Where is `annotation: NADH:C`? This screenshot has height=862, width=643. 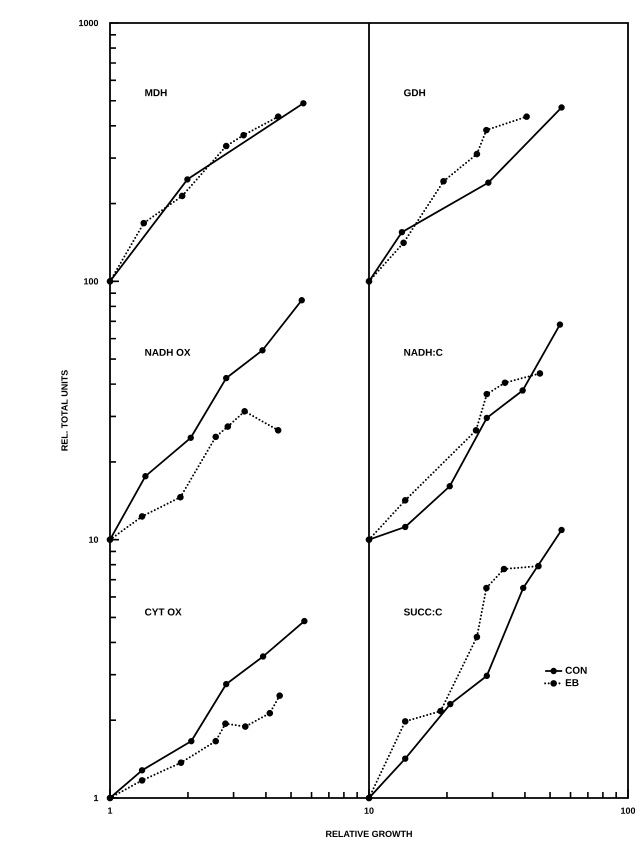 annotation: NADH:C is located at coordinates (423, 352).